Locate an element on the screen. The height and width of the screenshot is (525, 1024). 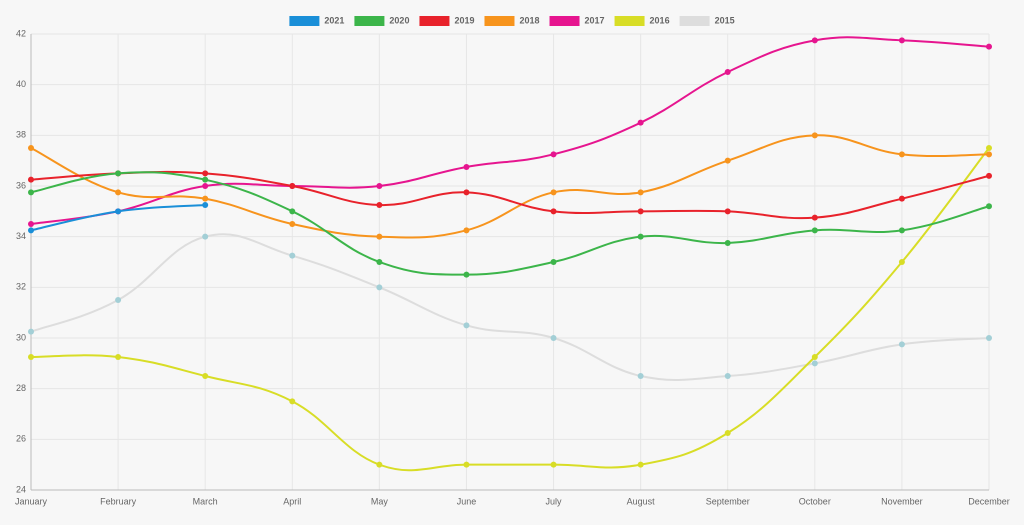
legend-item: 2015 is located at coordinates (707, 20).